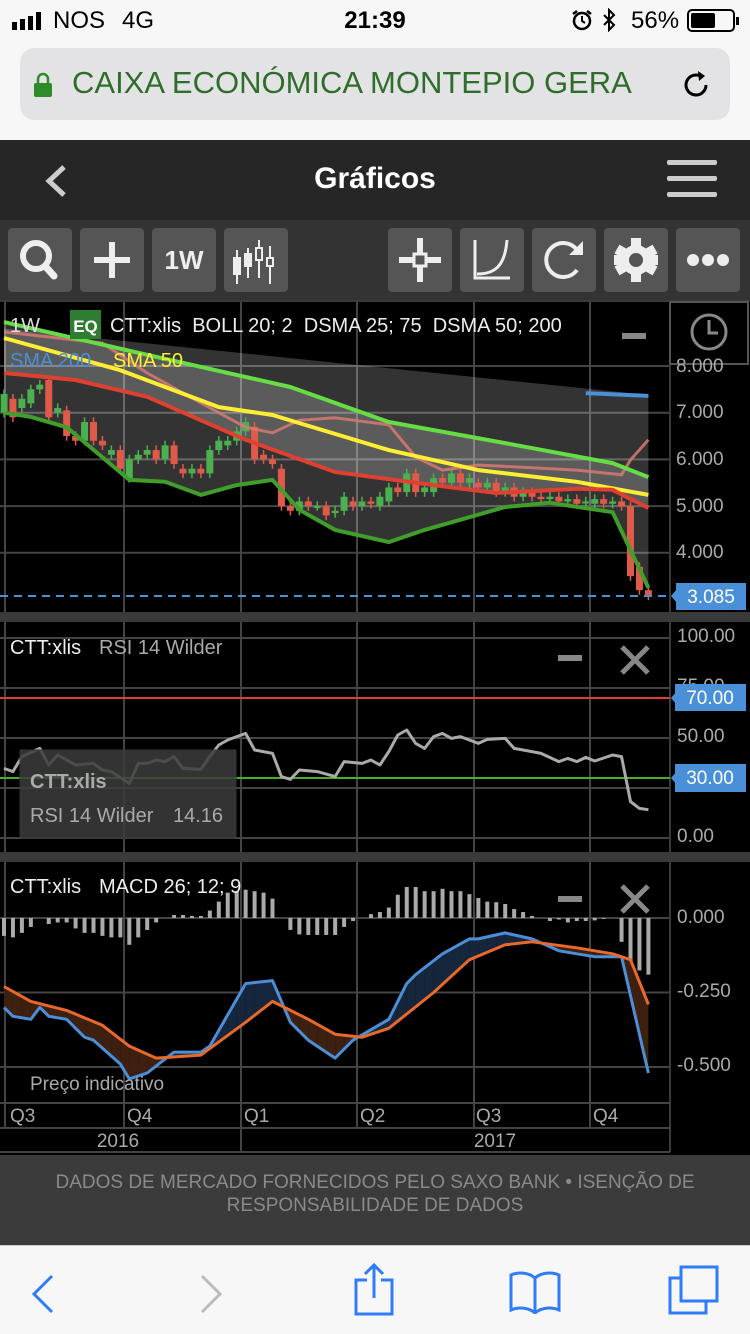 This screenshot has width=750, height=1334. I want to click on refresh-icon, so click(563, 260).